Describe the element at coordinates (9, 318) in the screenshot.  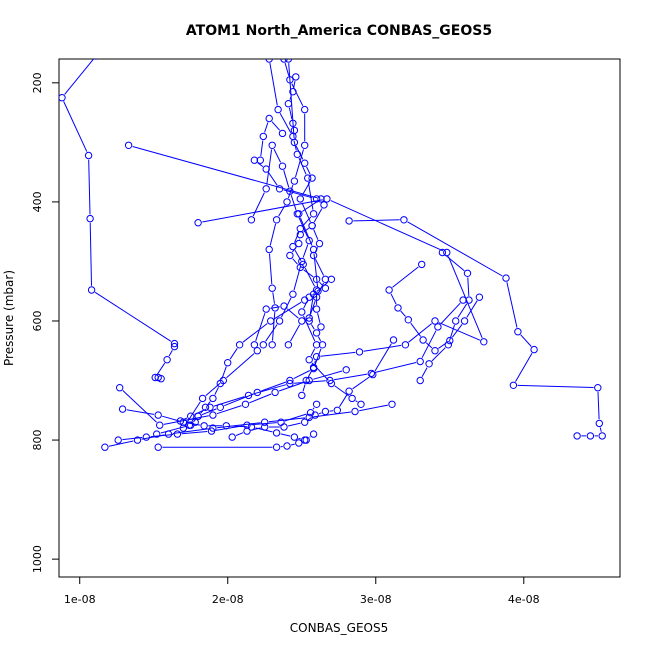
I see `y-axis-label: Pressure (mbar)` at that location.